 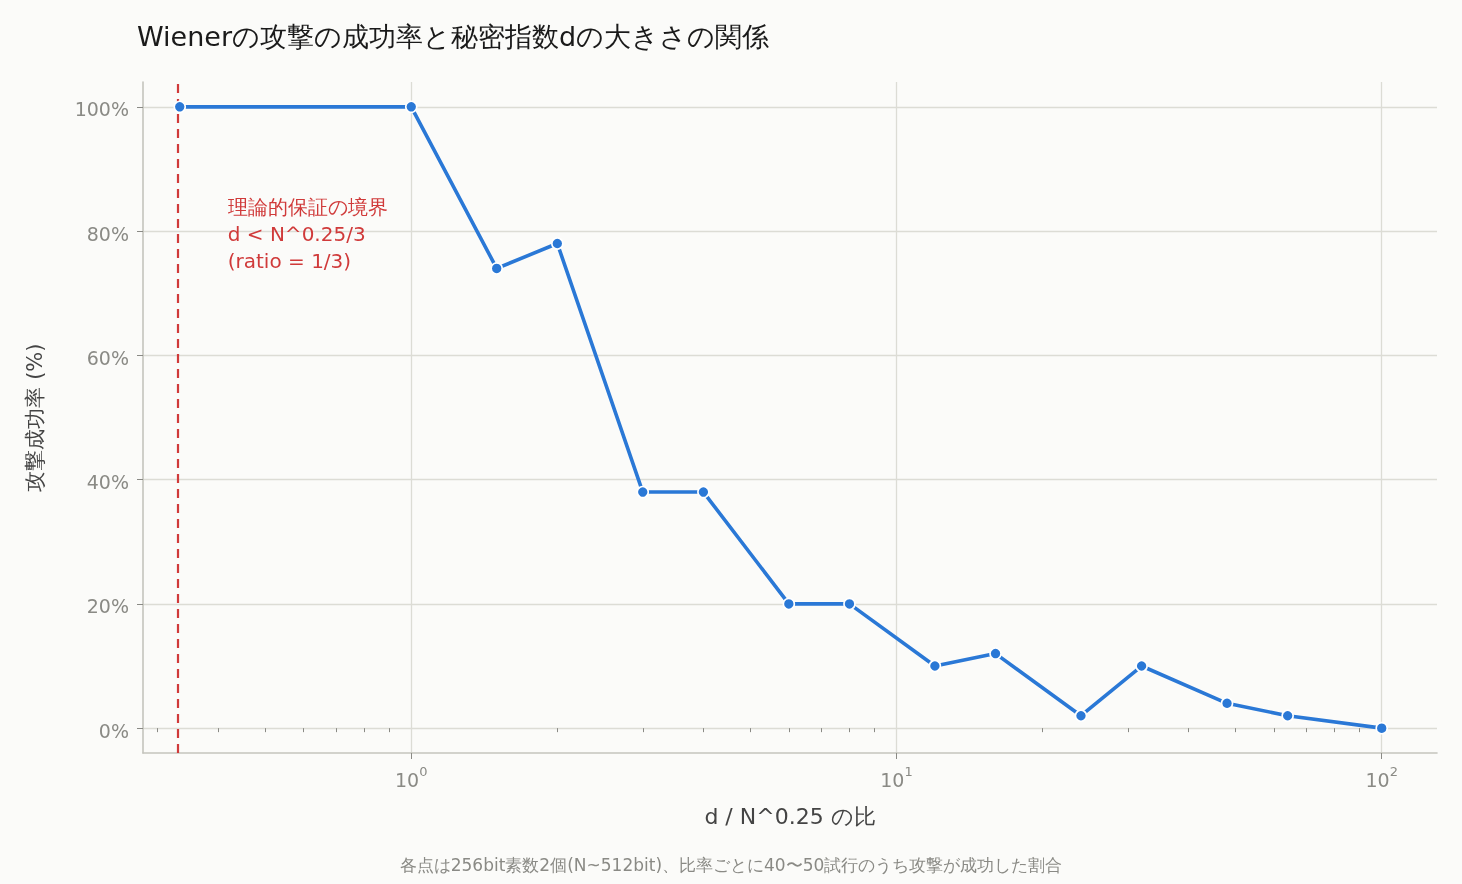 What do you see at coordinates (307, 234) in the screenshot?
I see `annotation: 理論的保証の境界 d < N^0.25/3 (ratio = 1/3)` at bounding box center [307, 234].